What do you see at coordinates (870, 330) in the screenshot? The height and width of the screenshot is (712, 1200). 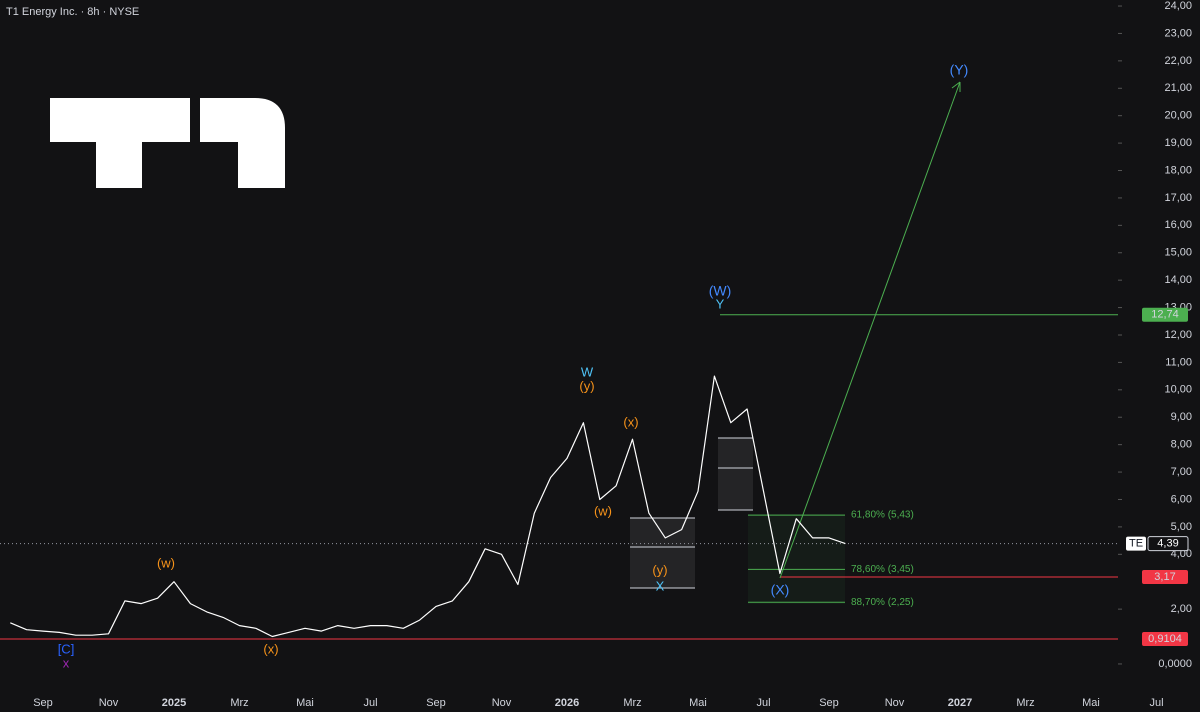 I see `projection-arrow` at bounding box center [870, 330].